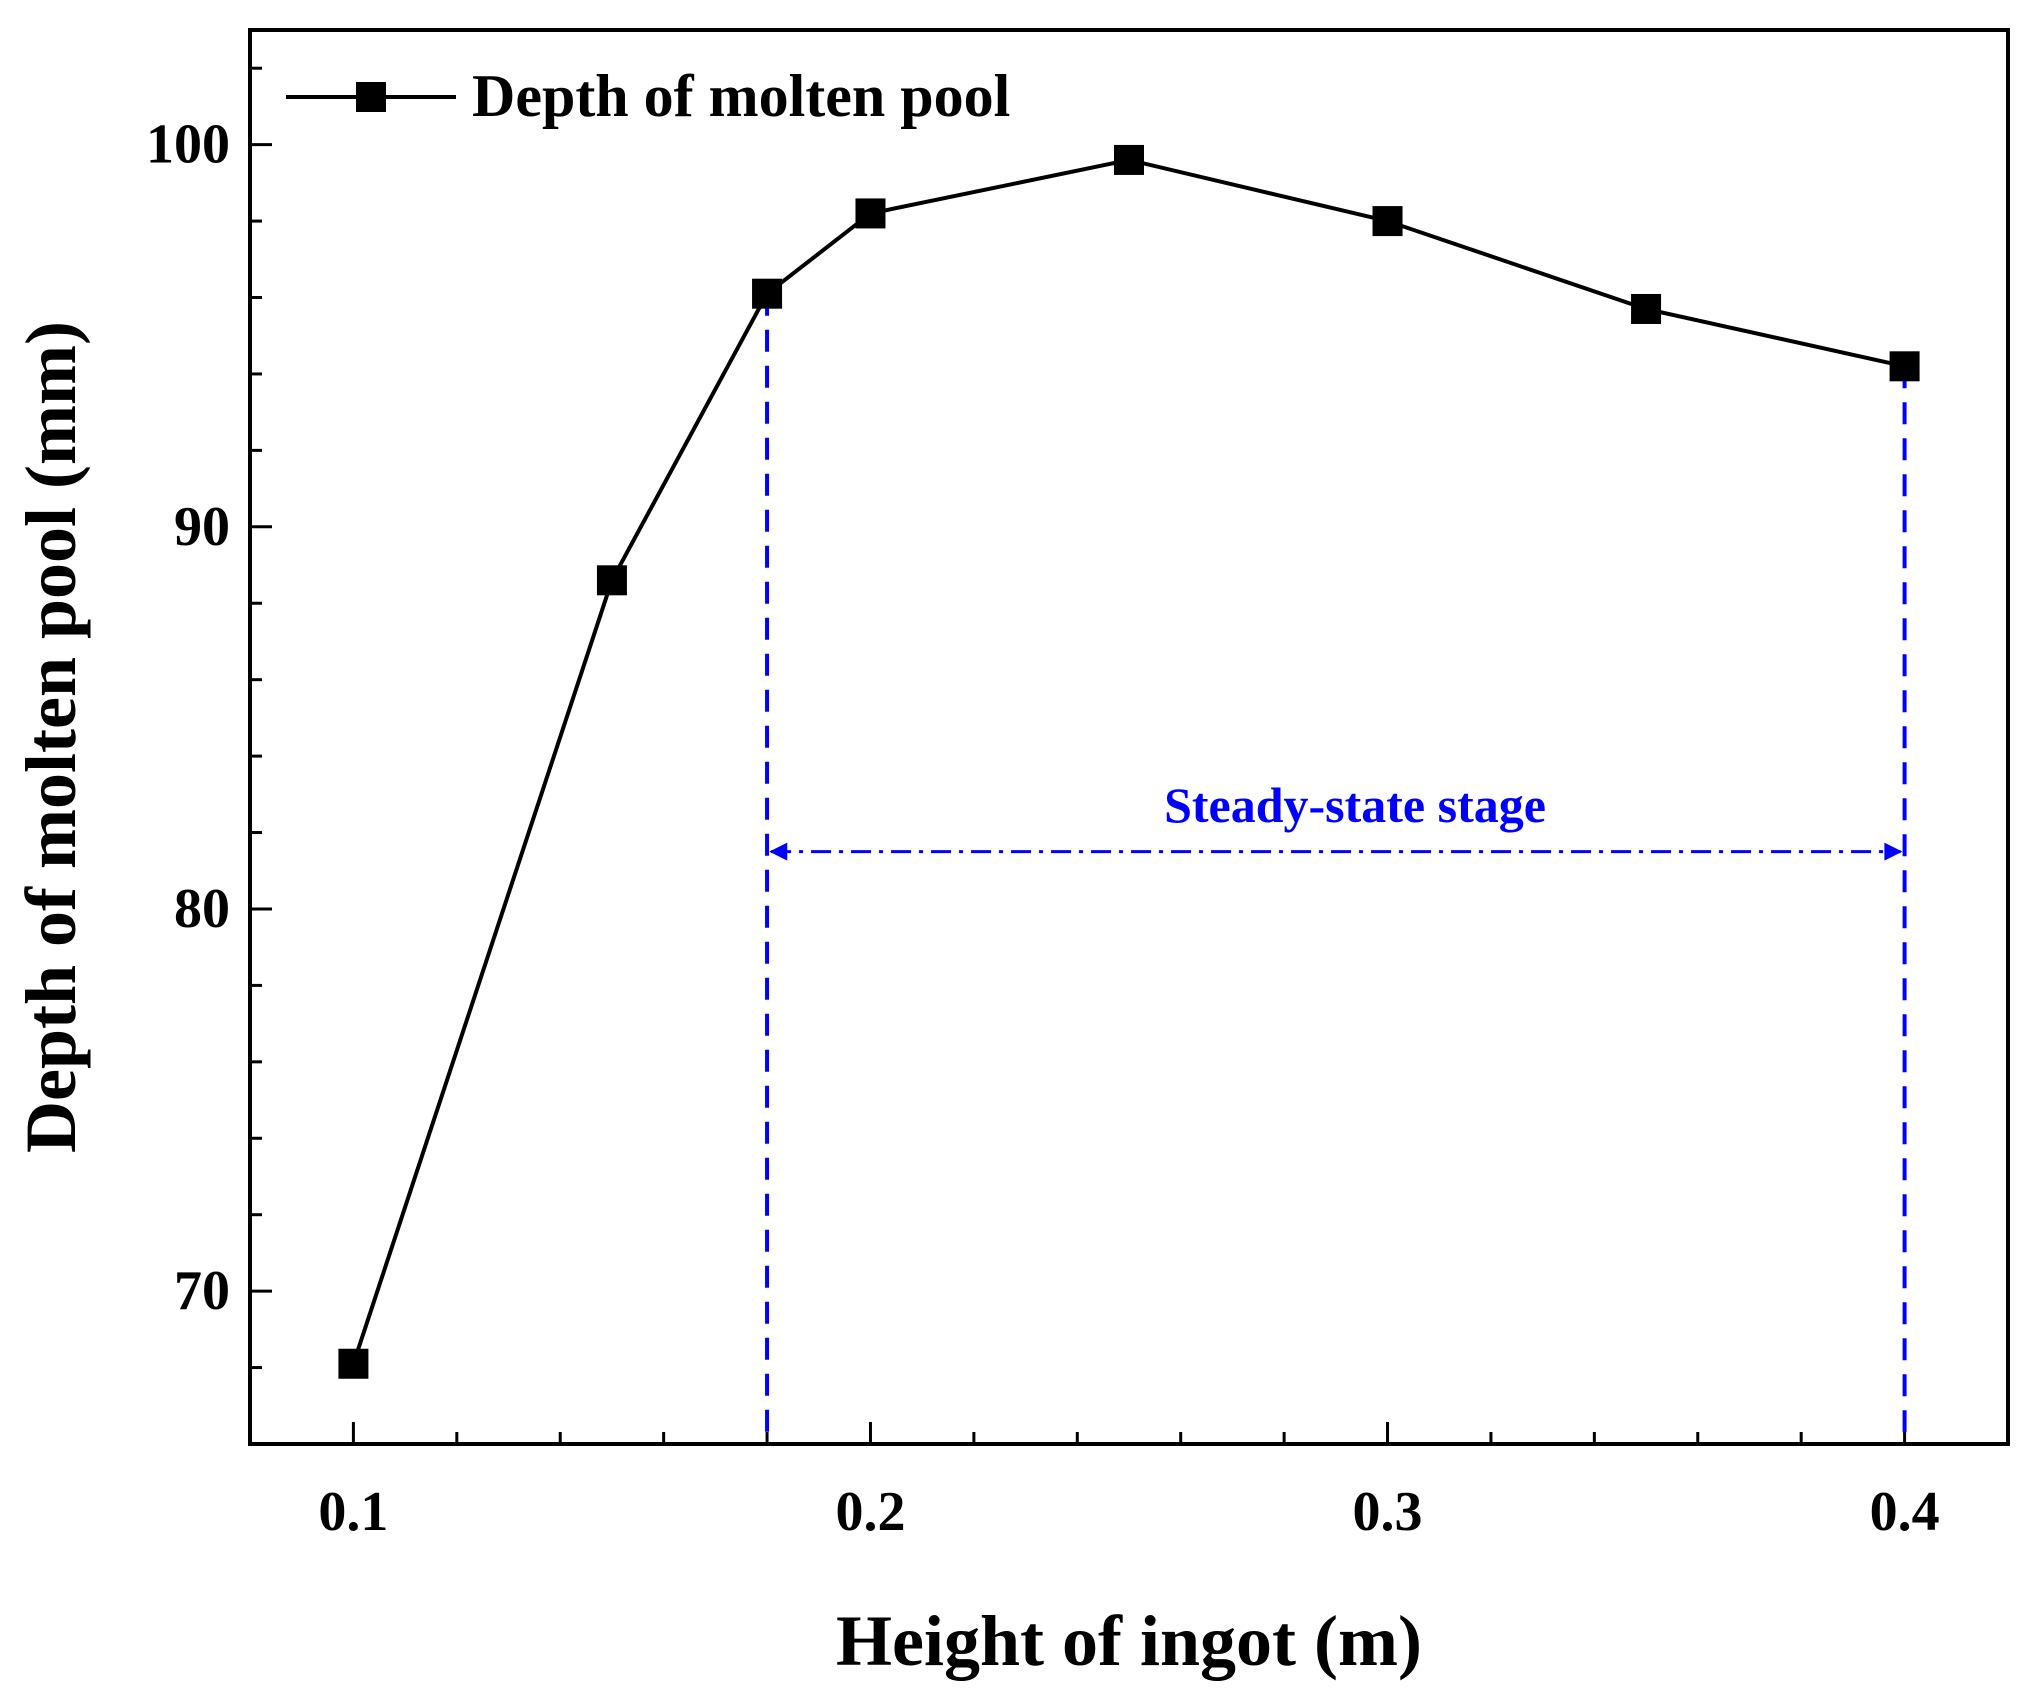 This screenshot has width=2030, height=1700. Describe the element at coordinates (51, 737) in the screenshot. I see `y-axis-label: Depth of molten pool (mm)` at that location.